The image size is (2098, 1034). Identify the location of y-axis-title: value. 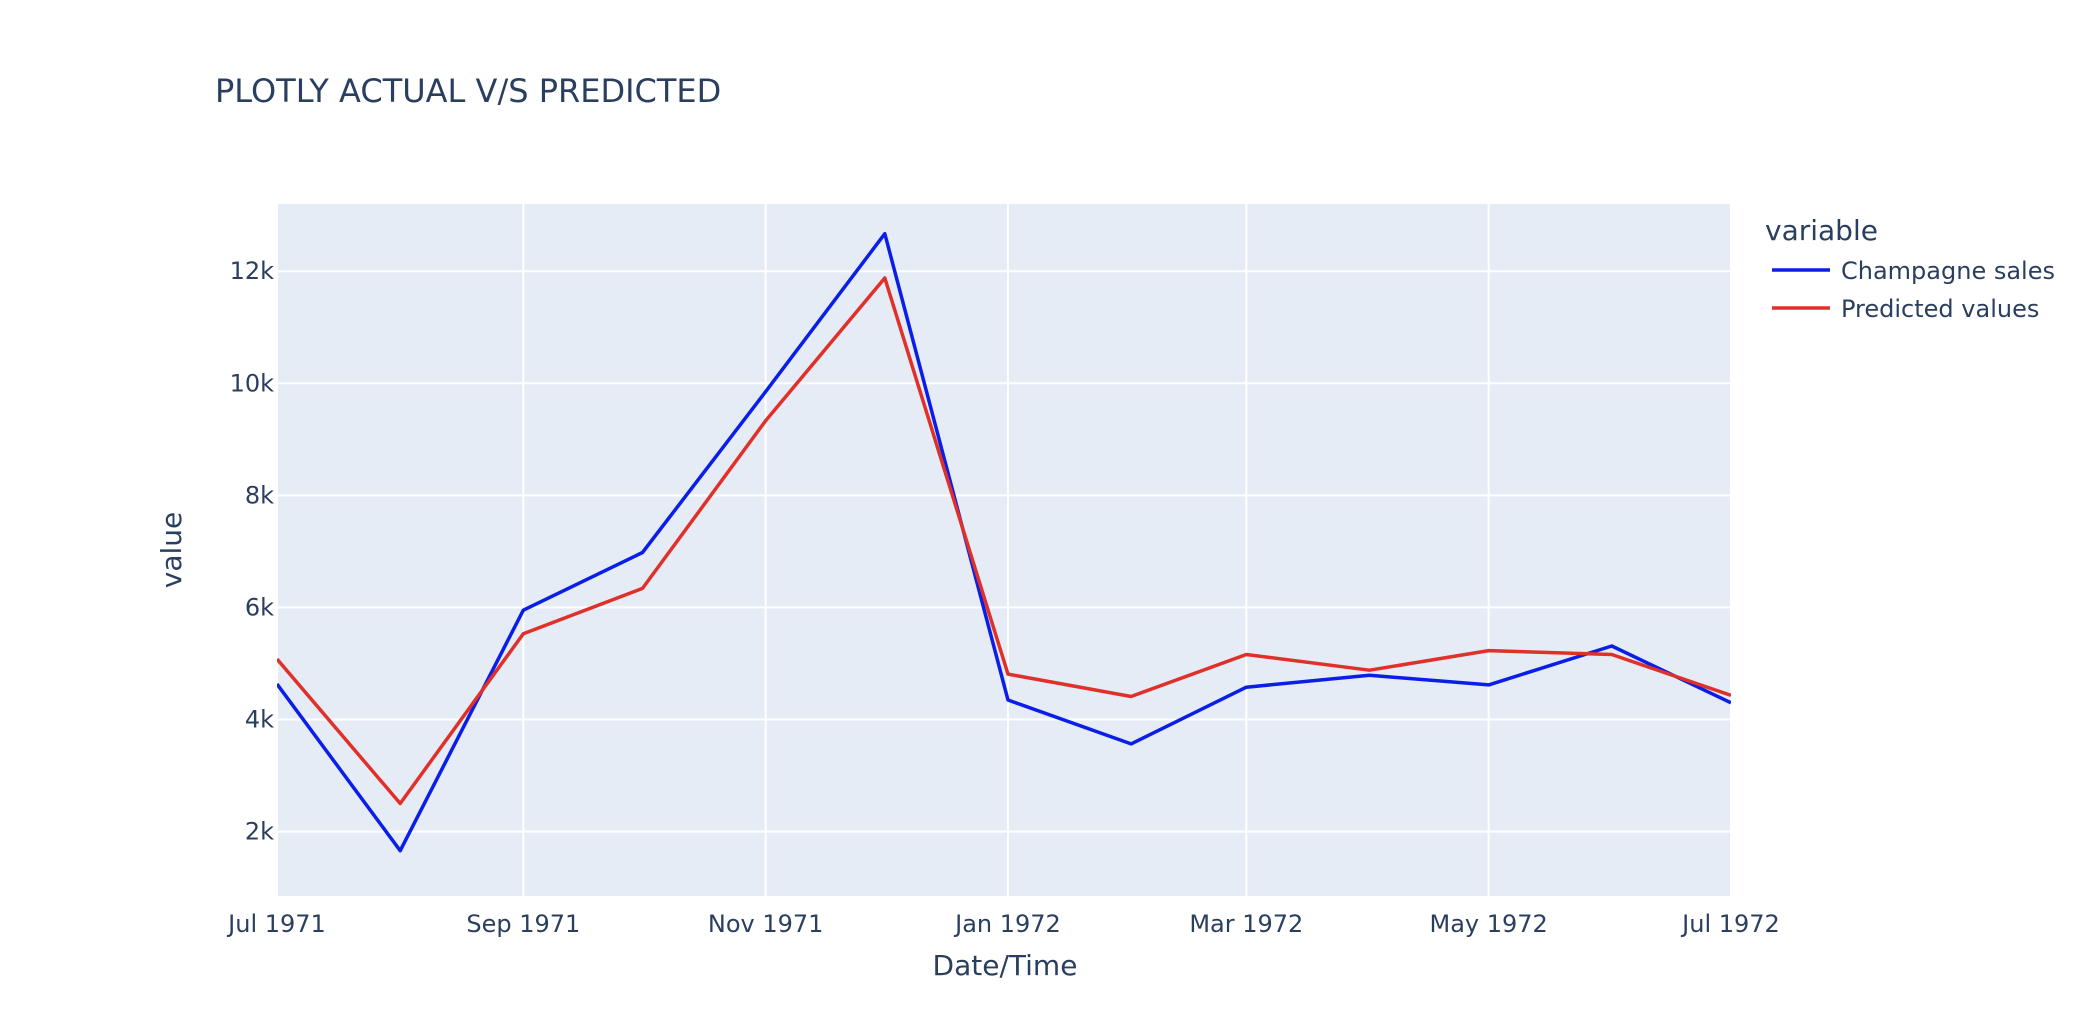
(171, 550).